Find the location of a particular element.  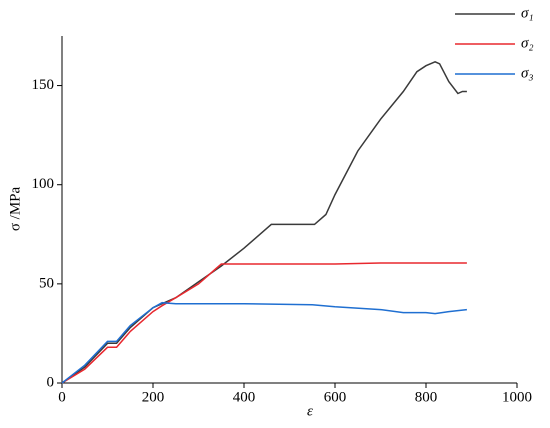

y-tick-label: 150 is located at coordinates (43, 85).